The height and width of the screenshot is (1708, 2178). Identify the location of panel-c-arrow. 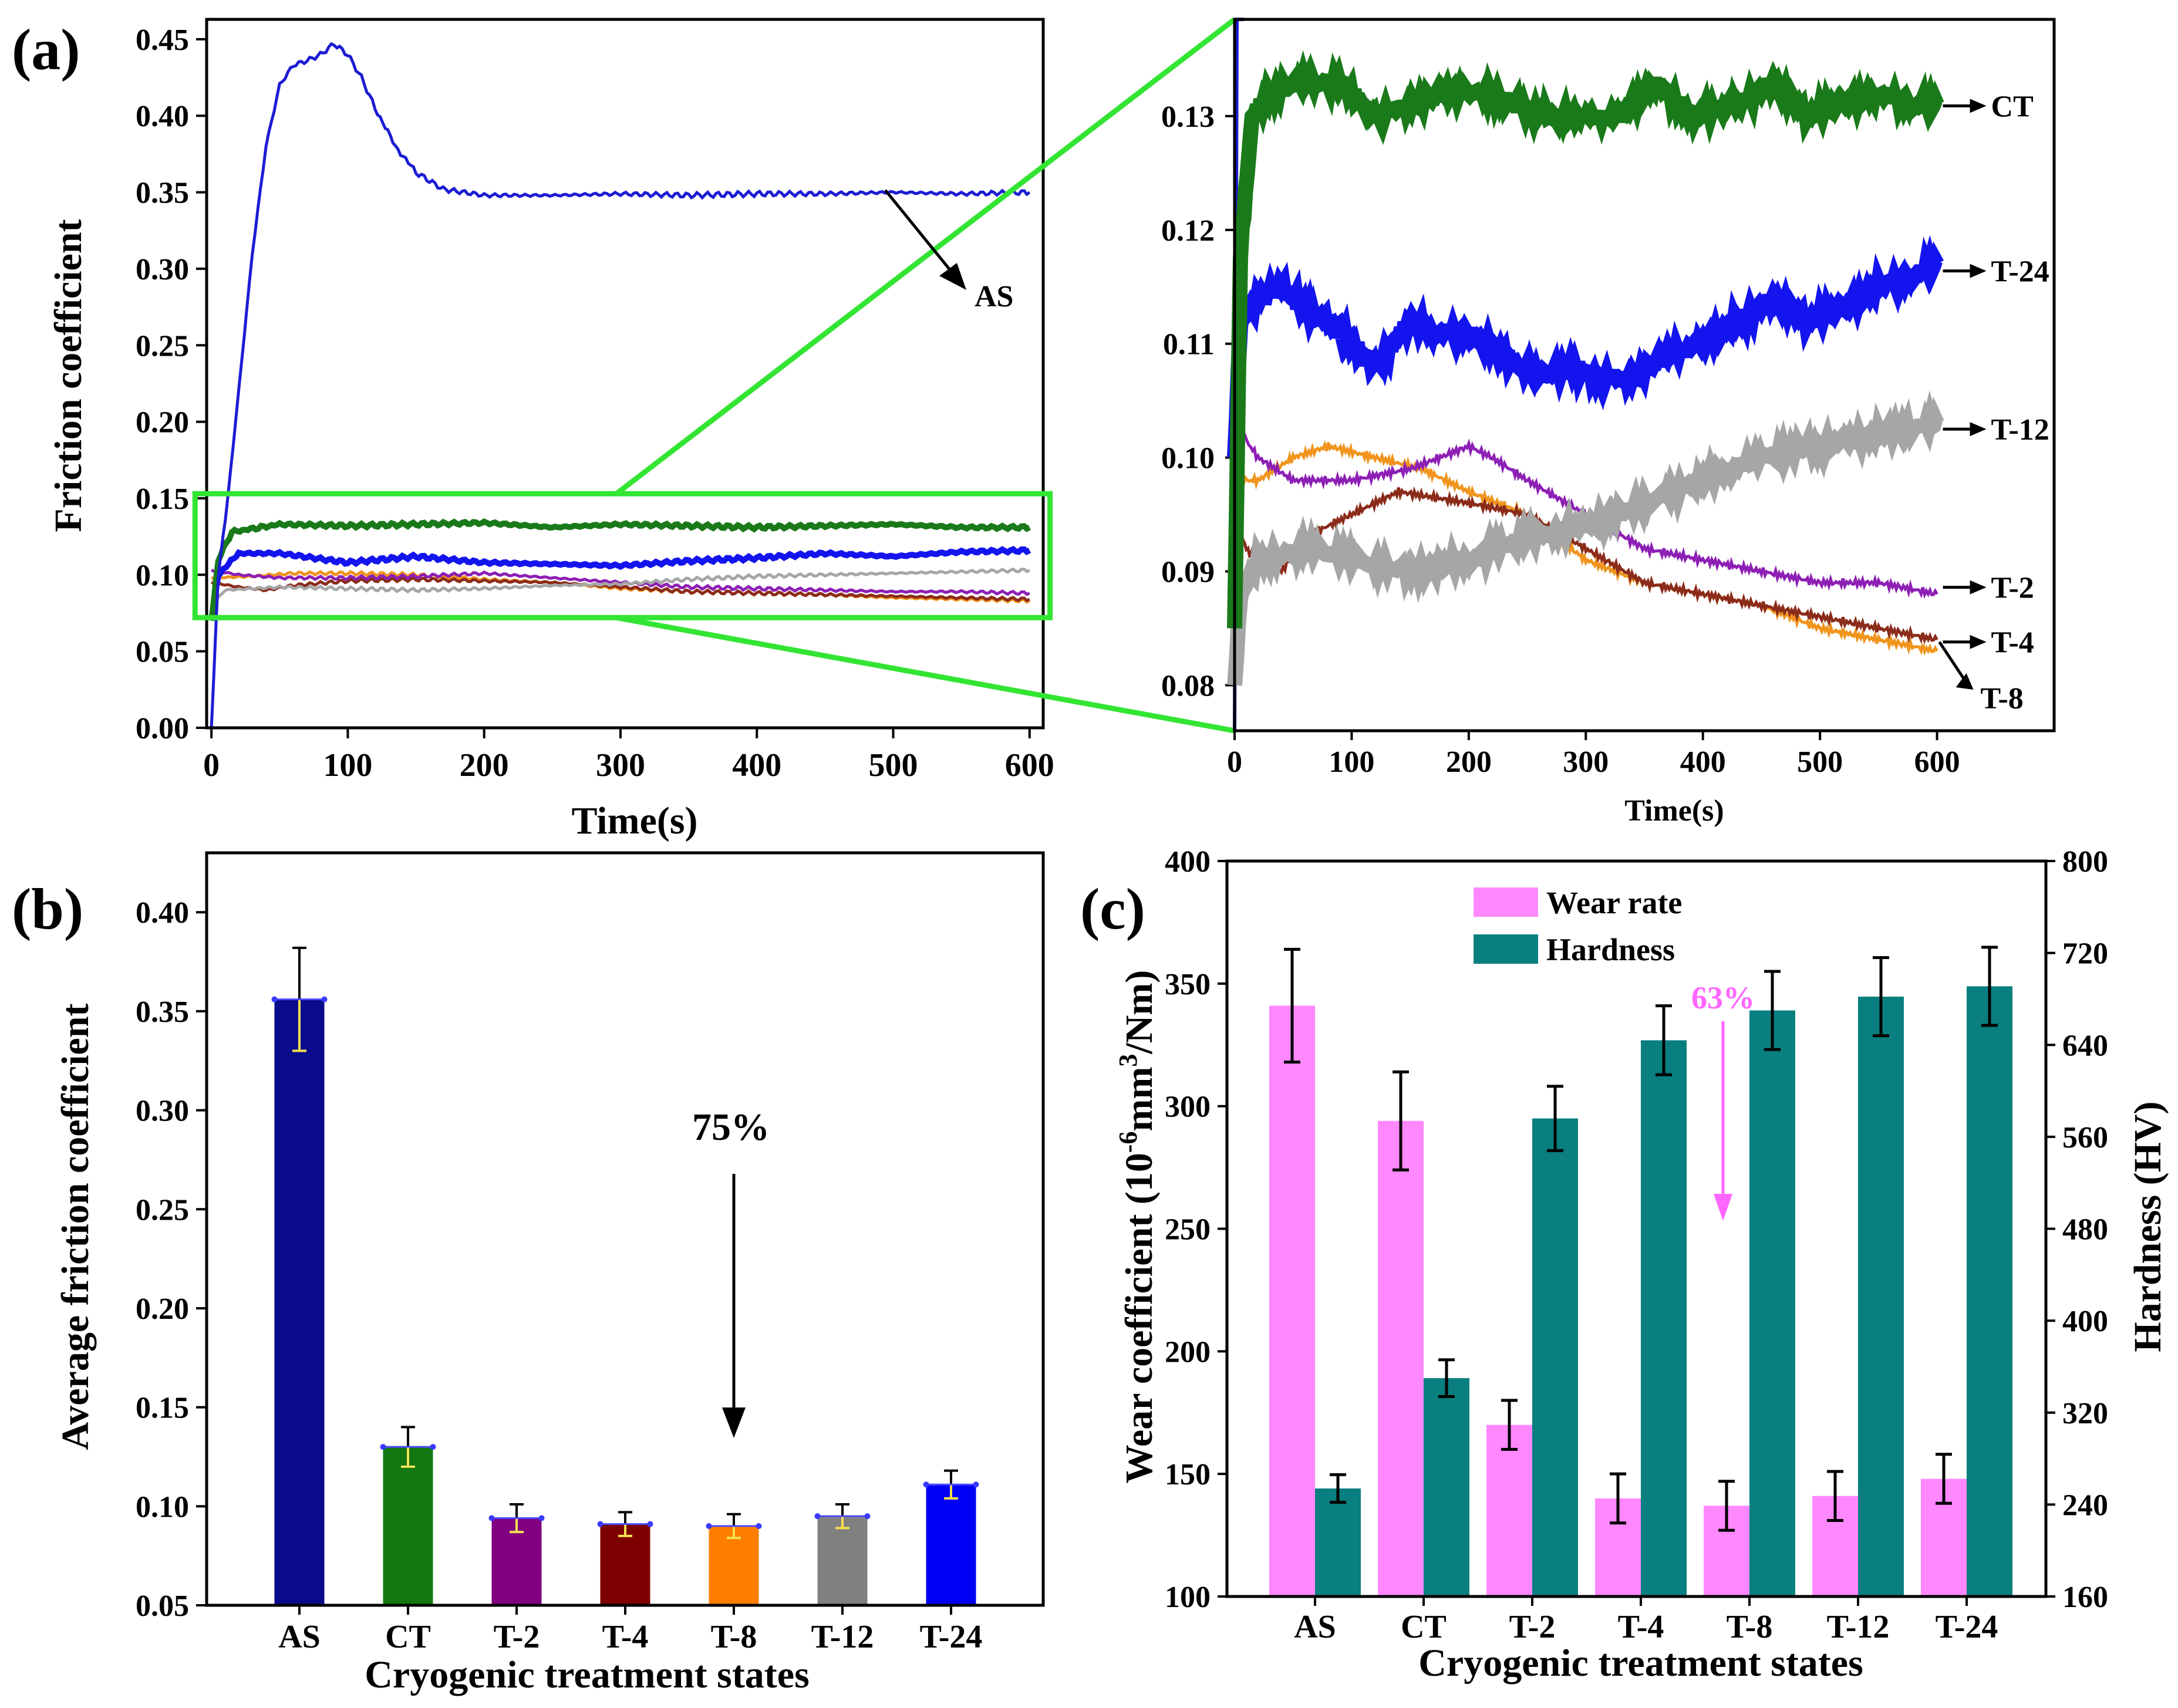
(1723, 1121).